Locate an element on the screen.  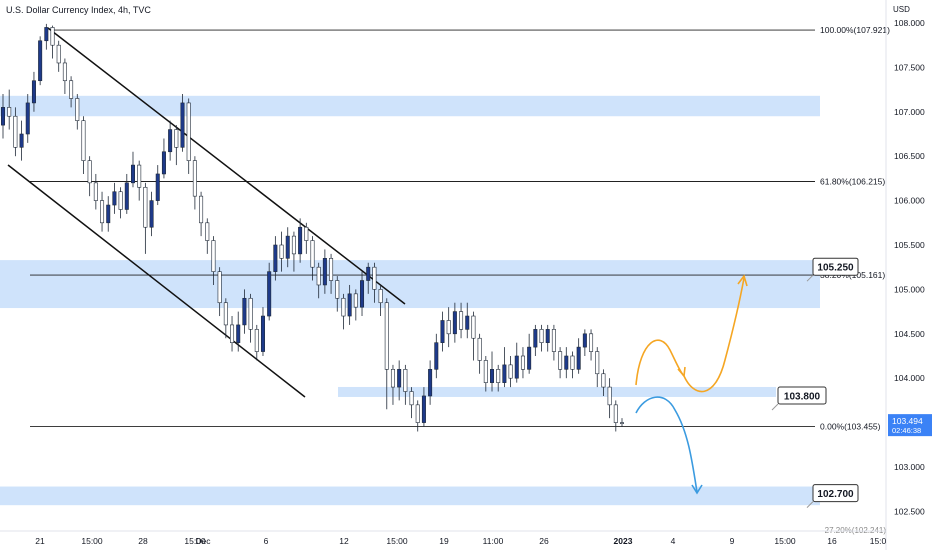
level-label-103-800: 103.800 is located at coordinates (799, 398).